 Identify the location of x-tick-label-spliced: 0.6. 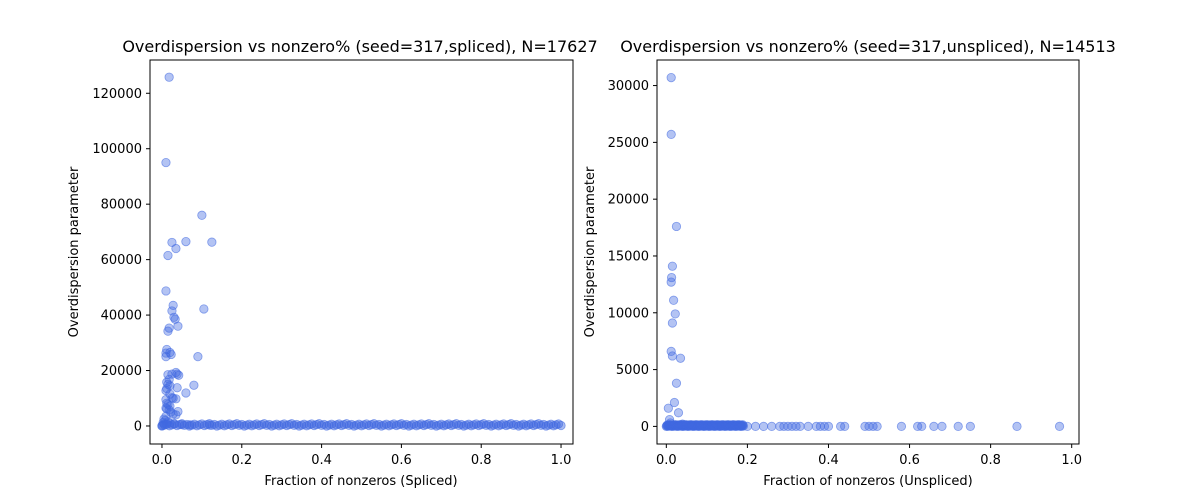
(401, 460).